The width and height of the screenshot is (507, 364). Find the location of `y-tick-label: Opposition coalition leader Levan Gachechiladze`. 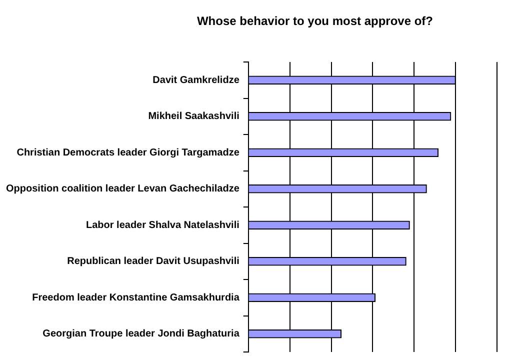

y-tick-label: Opposition coalition leader Levan Gachechiladze is located at coordinates (123, 189).